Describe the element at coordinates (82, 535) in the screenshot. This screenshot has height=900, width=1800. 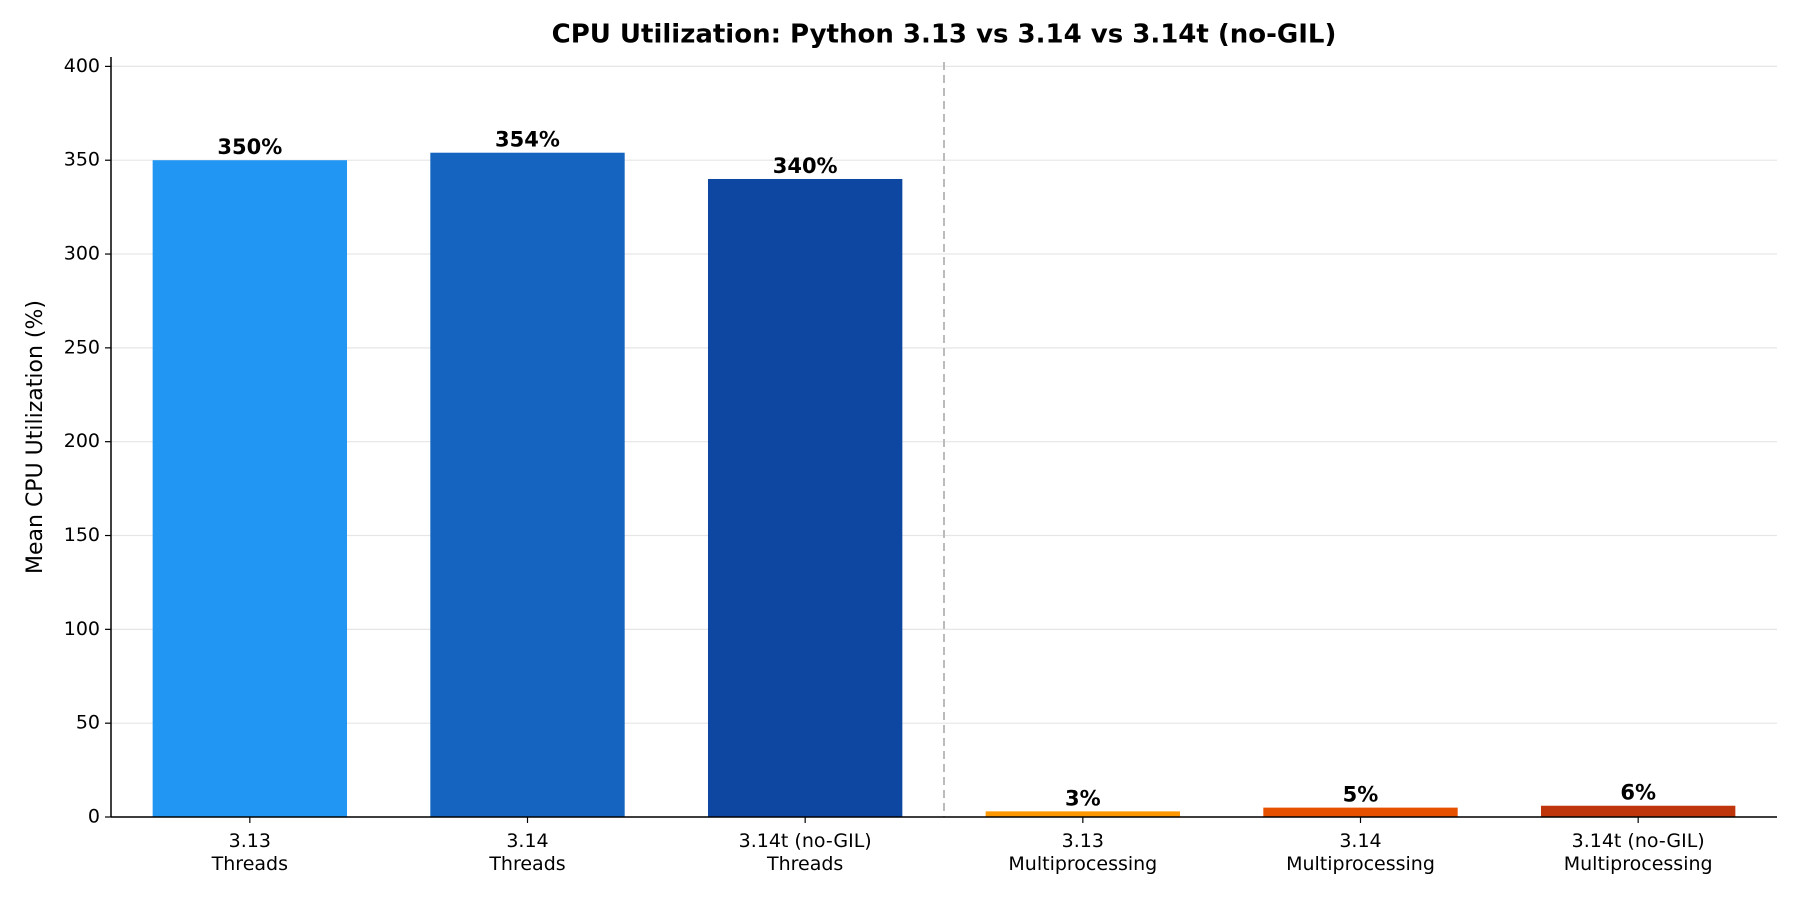
I see `y-tick-label: 150` at that location.